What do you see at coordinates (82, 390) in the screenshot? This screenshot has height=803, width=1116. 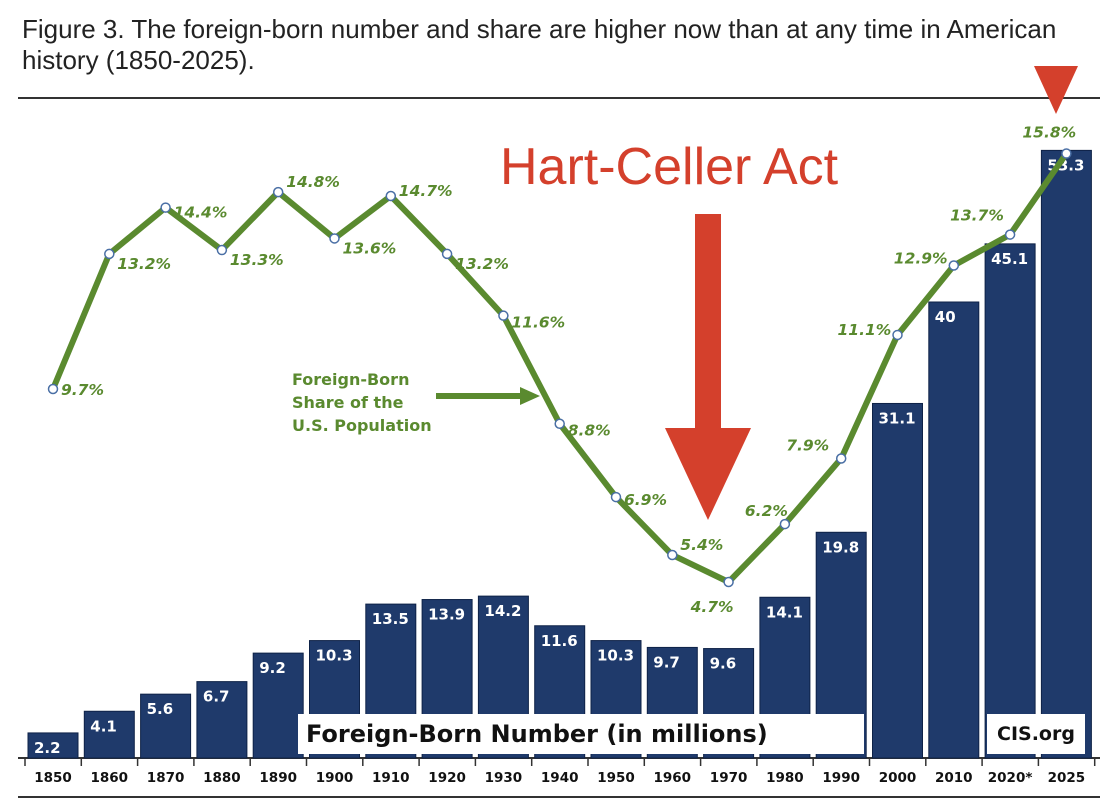 I see `share-value-label: 9.7%` at bounding box center [82, 390].